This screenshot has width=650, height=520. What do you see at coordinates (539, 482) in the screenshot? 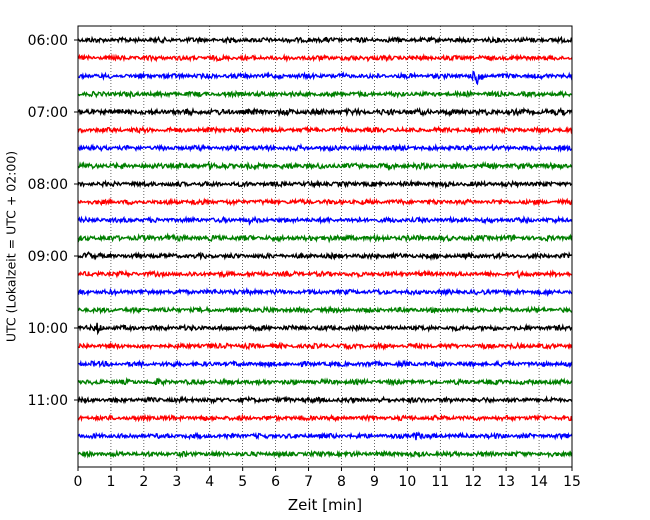
I see `x-tick-label: 14` at bounding box center [539, 482].